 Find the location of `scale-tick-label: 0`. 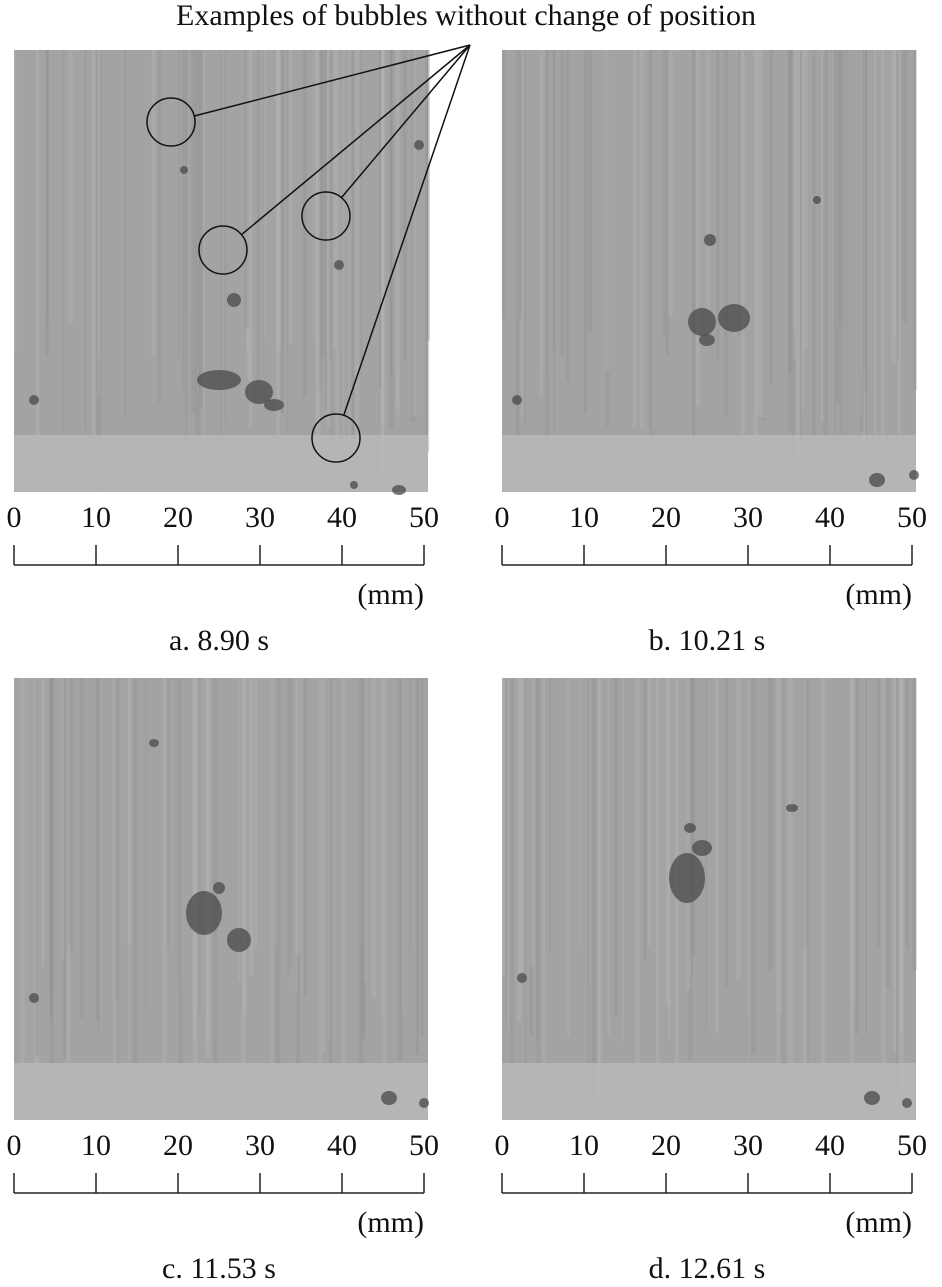

scale-tick-label: 0 is located at coordinates (502, 517).